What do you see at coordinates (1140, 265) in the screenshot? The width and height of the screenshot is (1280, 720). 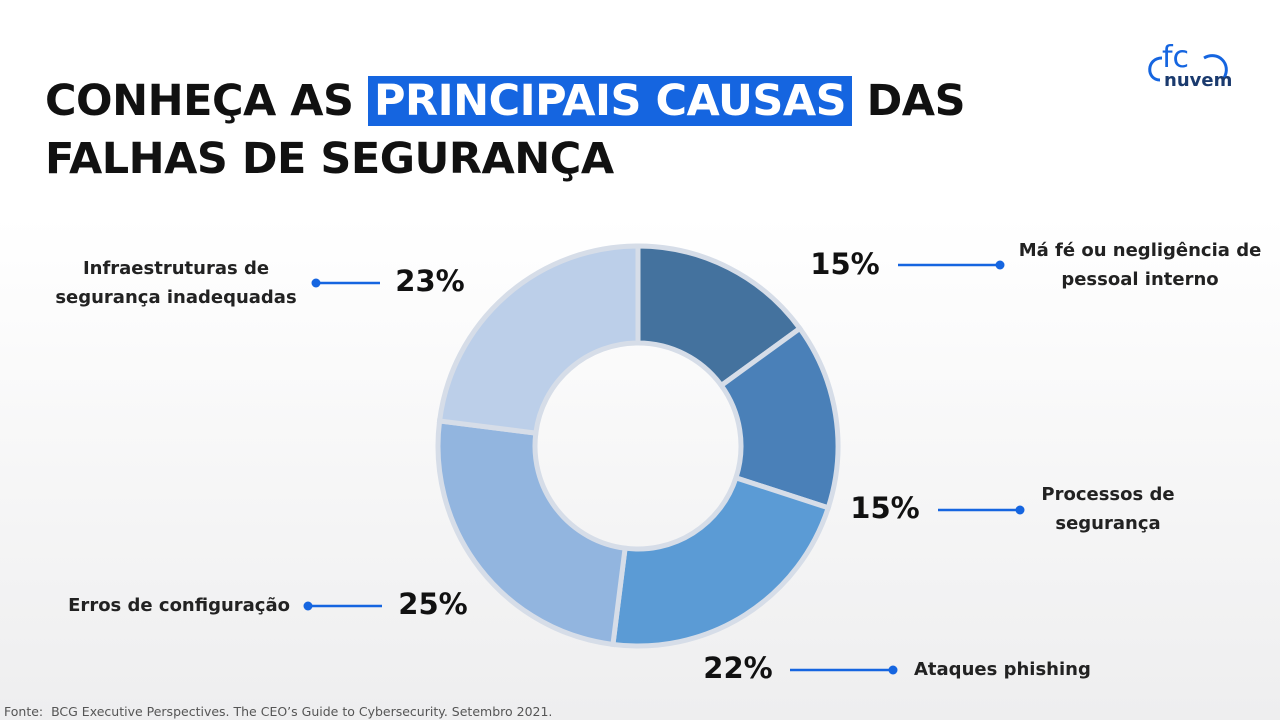 I see `category-label: Má fé ou negligência de pessoal interno` at bounding box center [1140, 265].